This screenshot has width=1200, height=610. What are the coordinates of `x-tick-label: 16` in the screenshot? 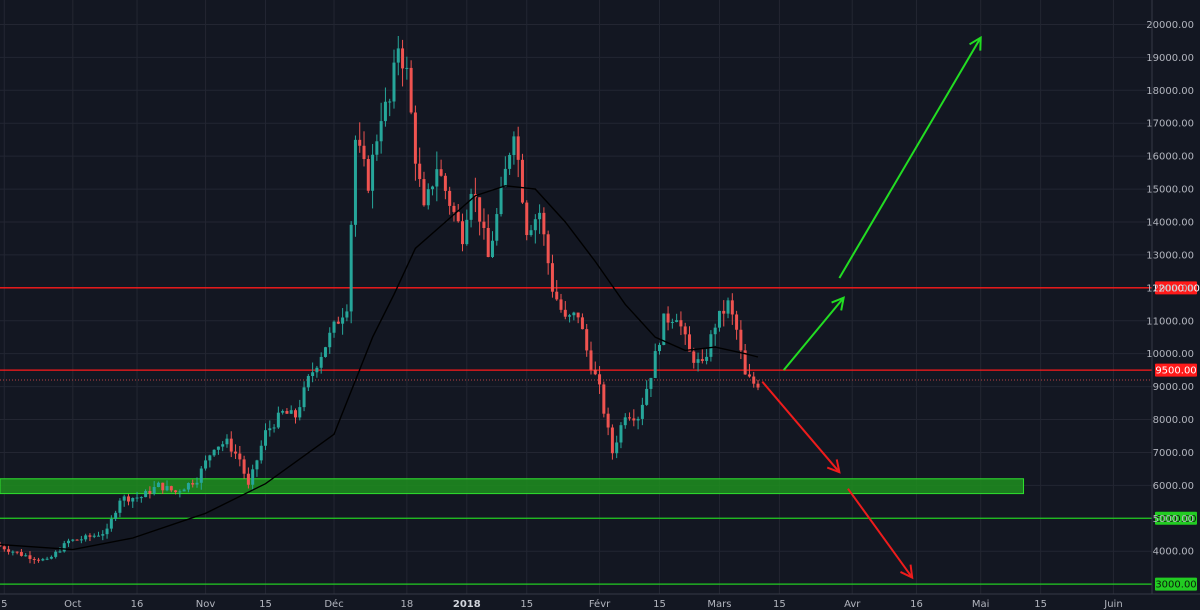 It's located at (137, 604).